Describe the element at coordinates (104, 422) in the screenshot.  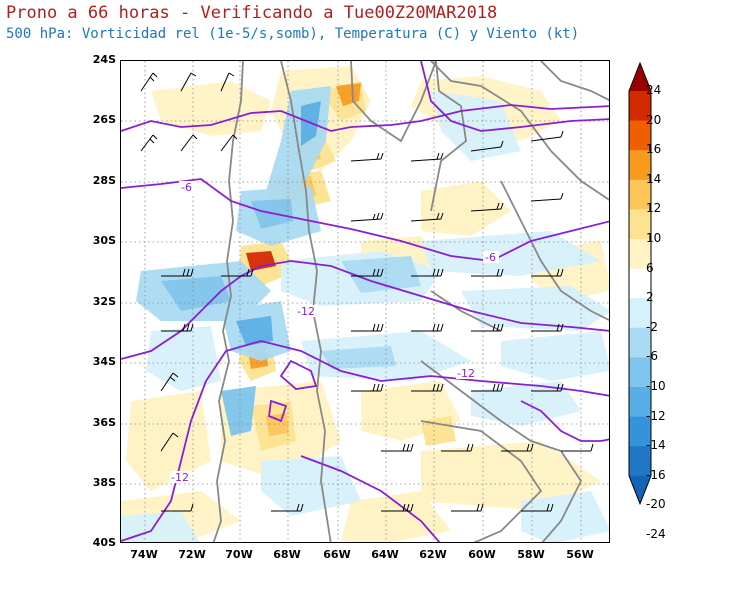
I see `lat-label-36s: 36S` at that location.